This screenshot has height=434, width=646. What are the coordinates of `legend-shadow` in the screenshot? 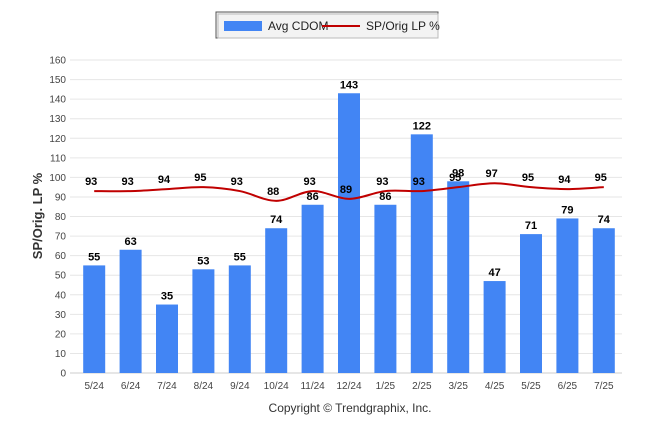 It's located at (328, 26).